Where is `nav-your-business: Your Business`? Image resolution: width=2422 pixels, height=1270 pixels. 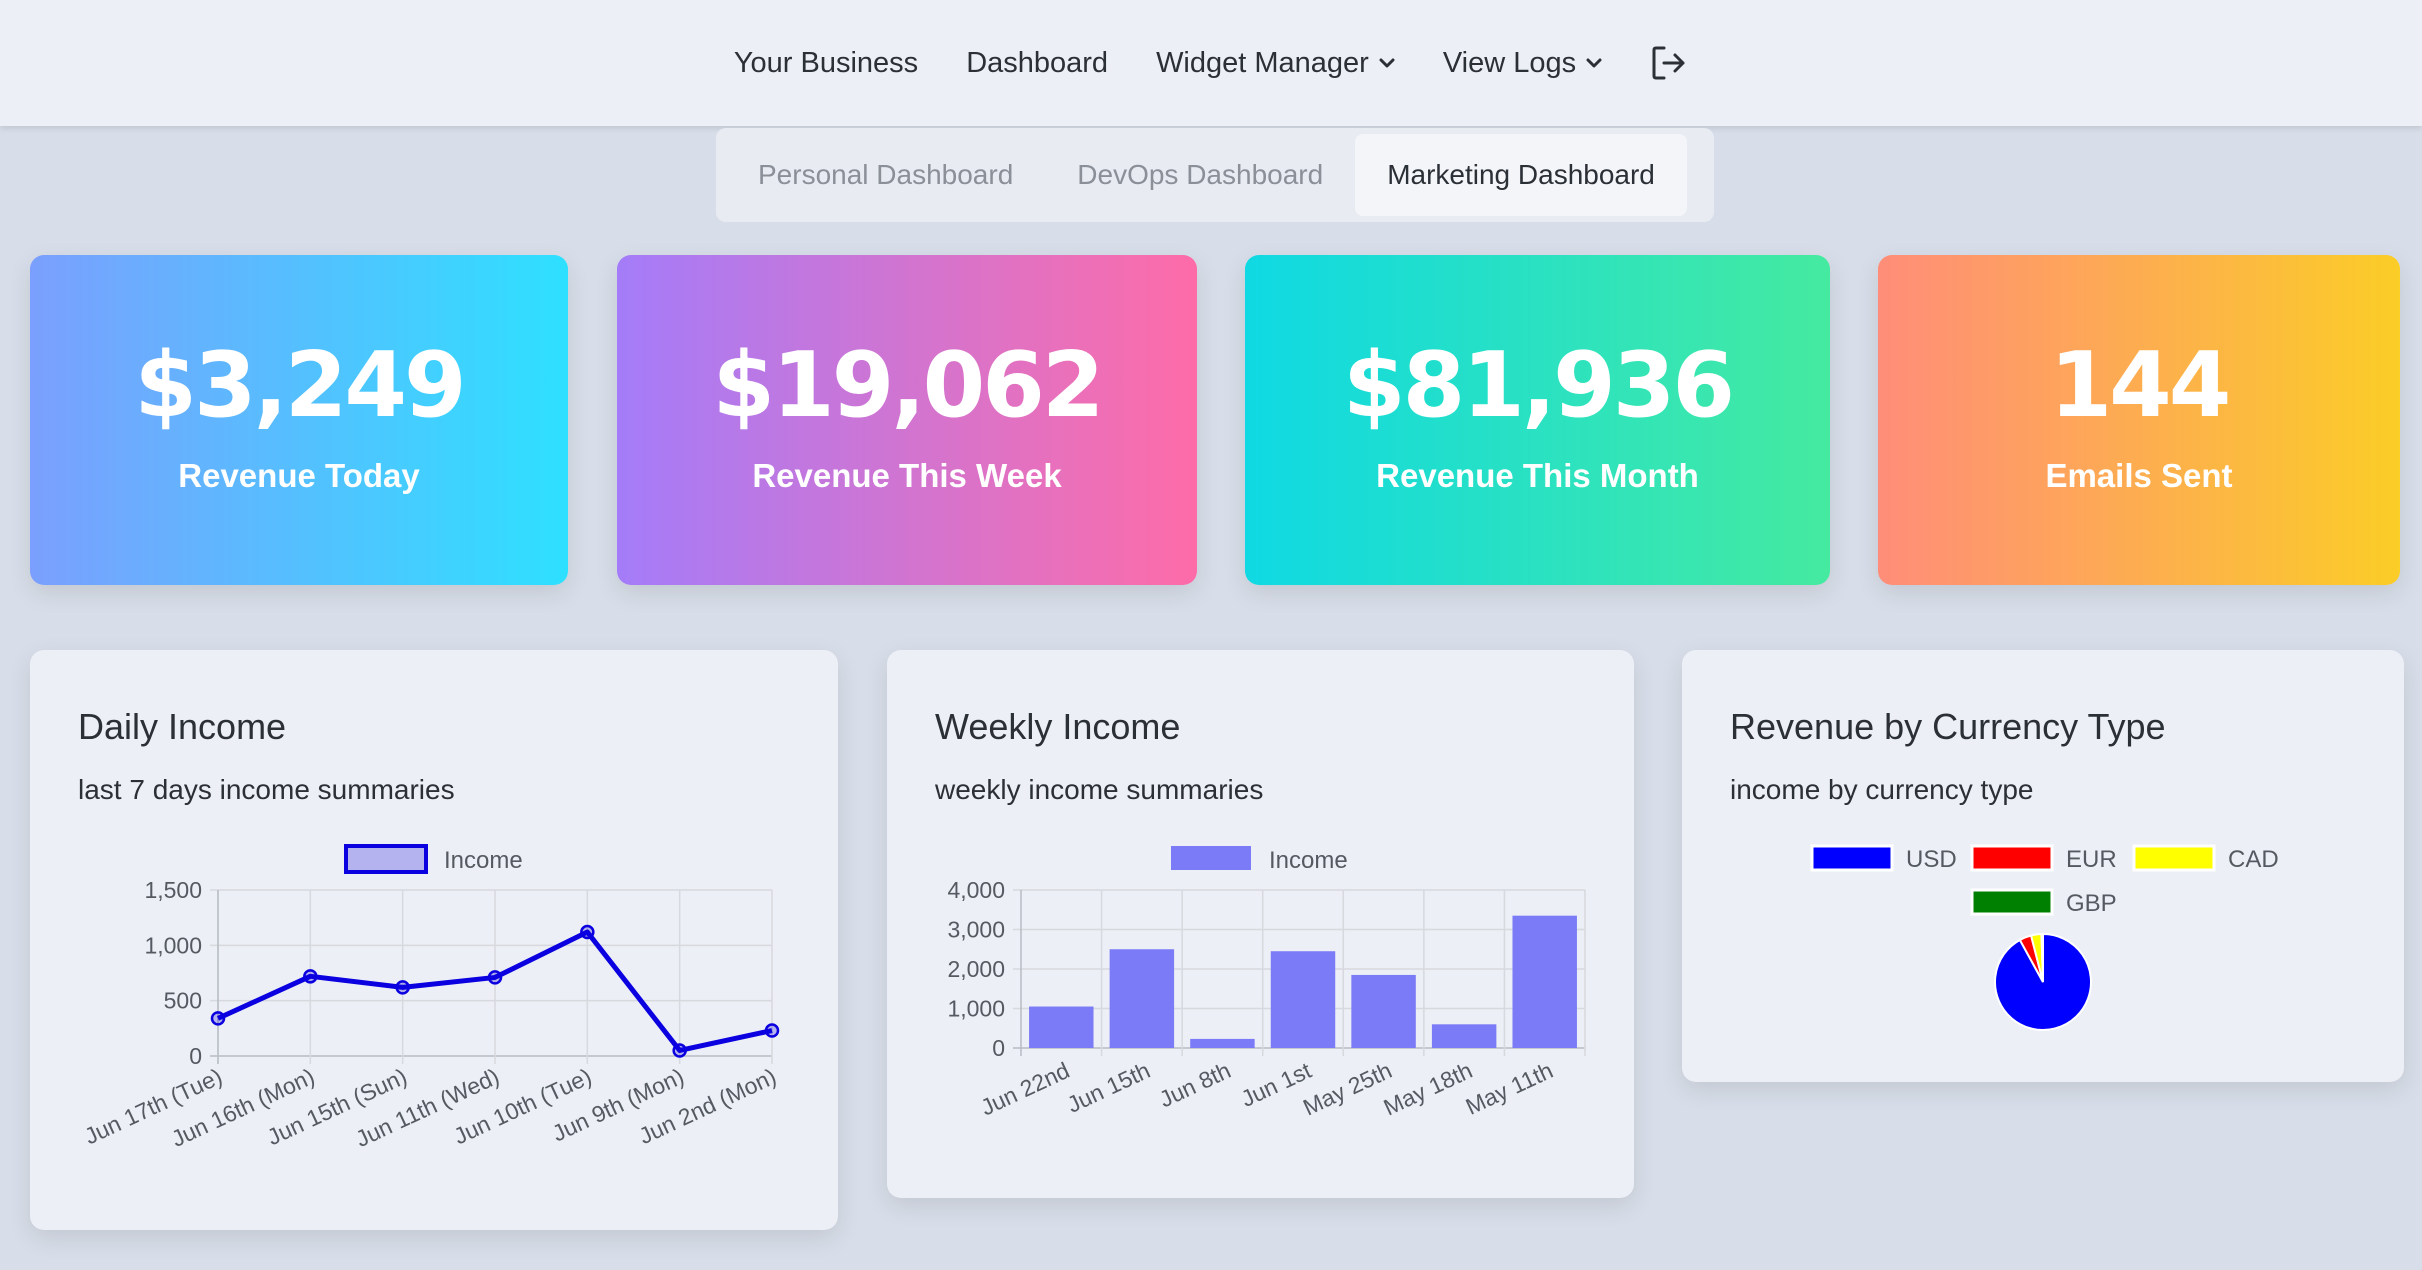
nav-your-business: Your Business is located at coordinates (826, 63).